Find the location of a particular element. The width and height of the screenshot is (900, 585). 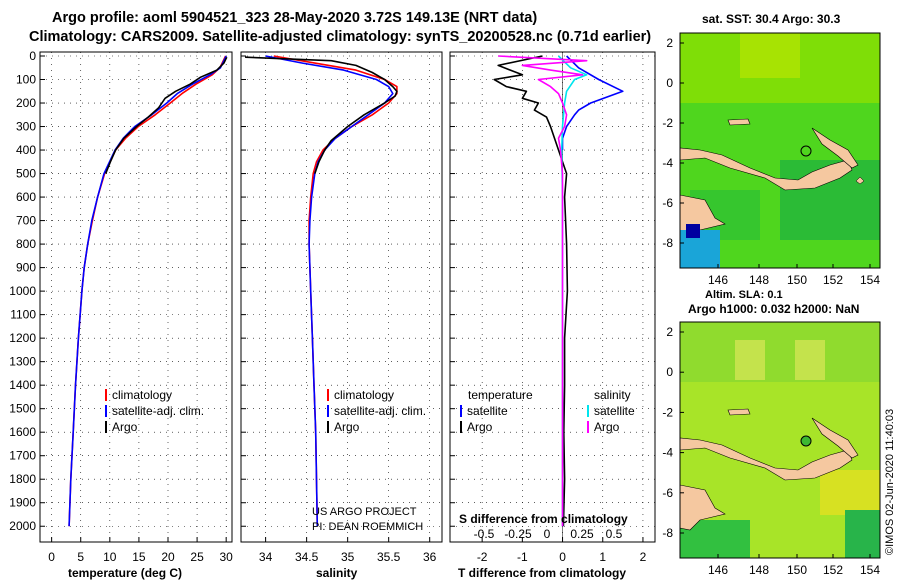

s-diff-tick-label: 0 is located at coordinates (547, 534).